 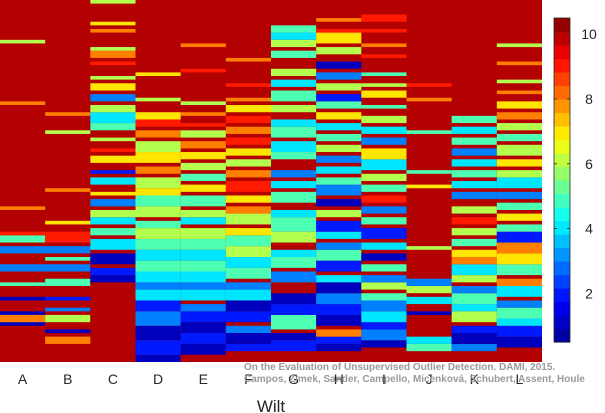 I want to click on heatmap-column-b, so click(x=68, y=232).